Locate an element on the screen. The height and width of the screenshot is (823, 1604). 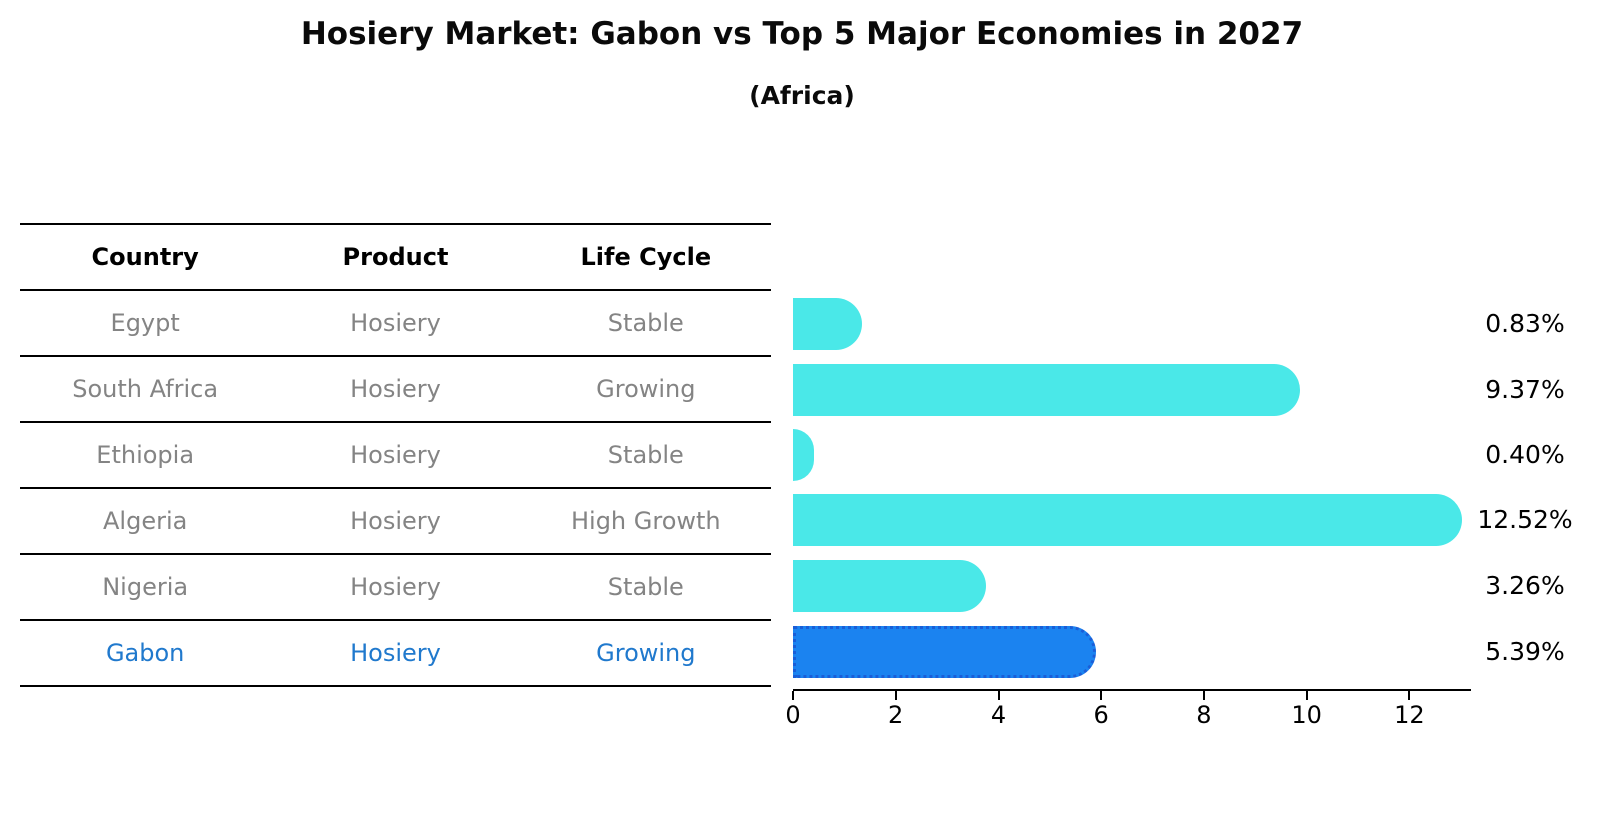
bar-nigeria is located at coordinates (890, 586).